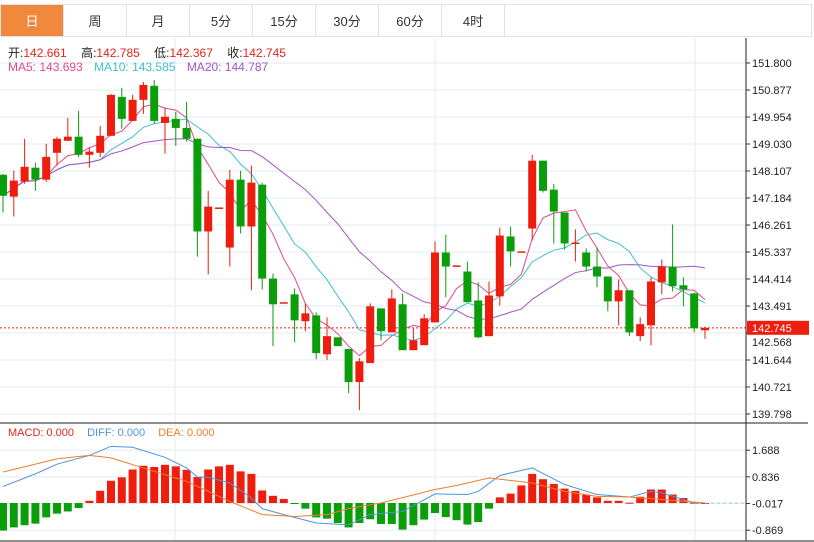 This screenshot has width=814, height=542. I want to click on tab-30min: 30分, so click(347, 20).